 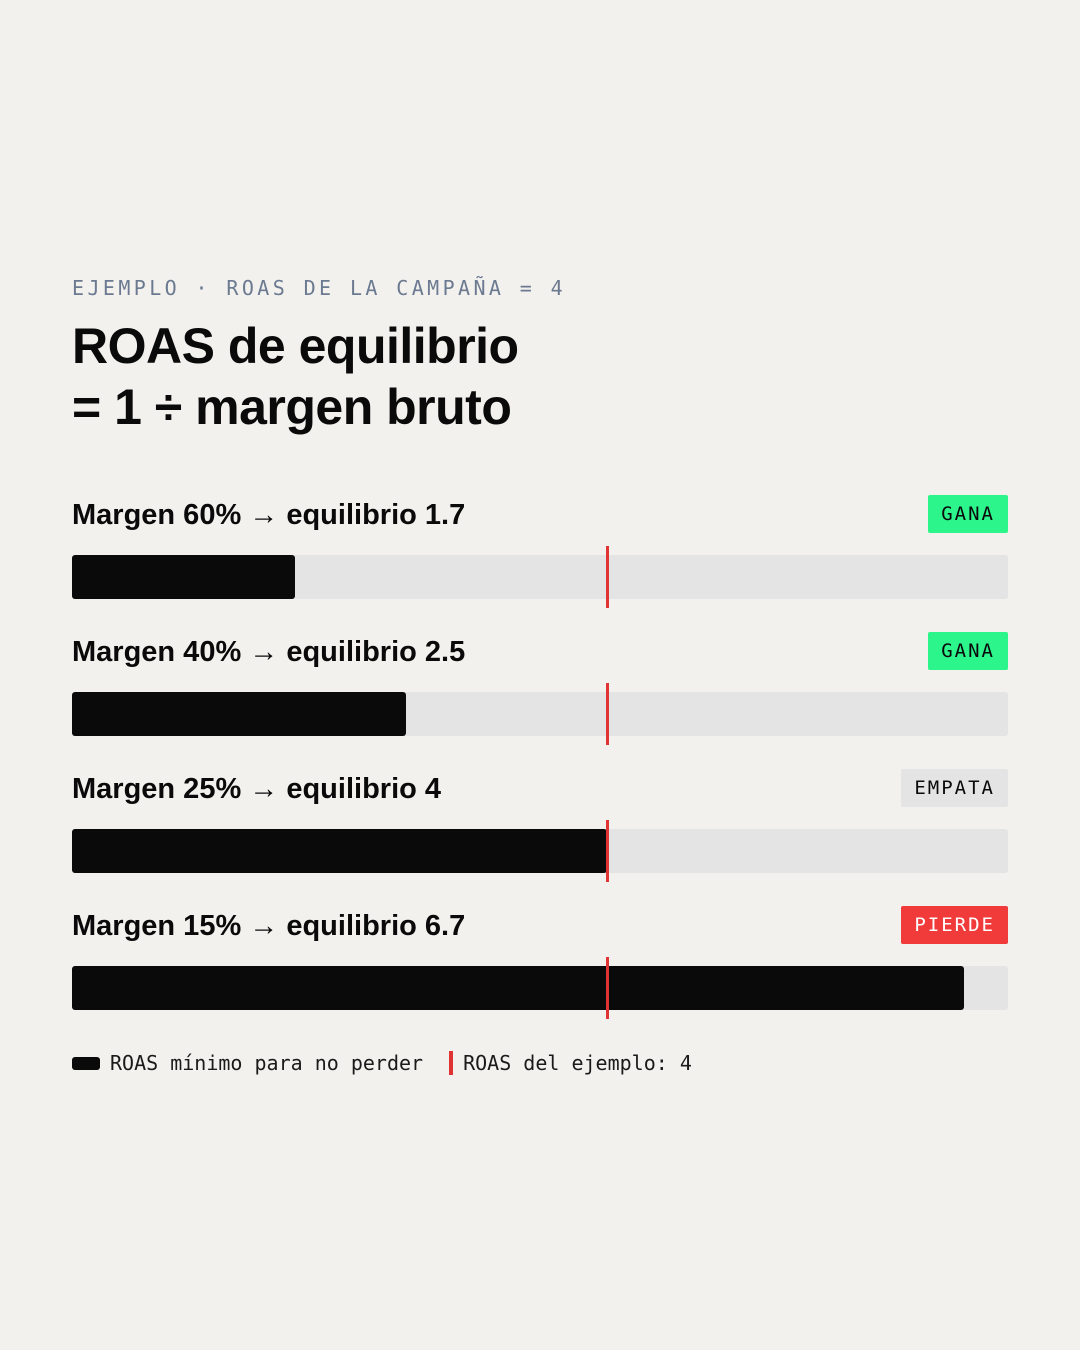 What do you see at coordinates (319, 288) in the screenshot?
I see `eyebrow-label: EJEMPLO · ROAS DE LA CAMPAÑA = 4` at bounding box center [319, 288].